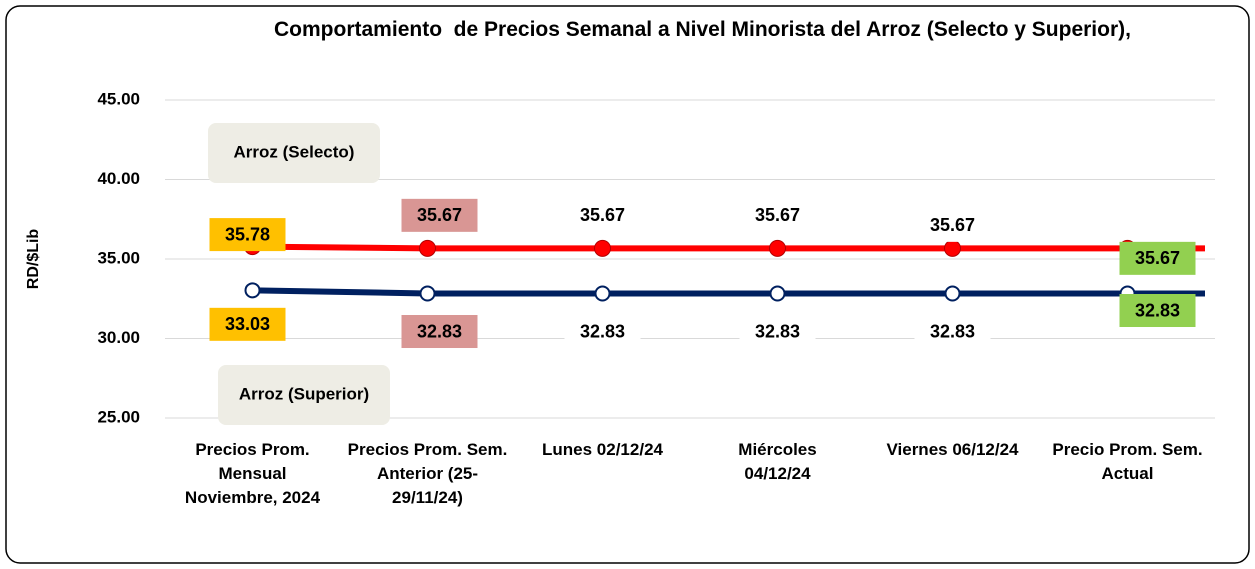 The height and width of the screenshot is (569, 1255). What do you see at coordinates (777, 461) in the screenshot?
I see `x-tick-label: Miércoles 04/12/24` at bounding box center [777, 461].